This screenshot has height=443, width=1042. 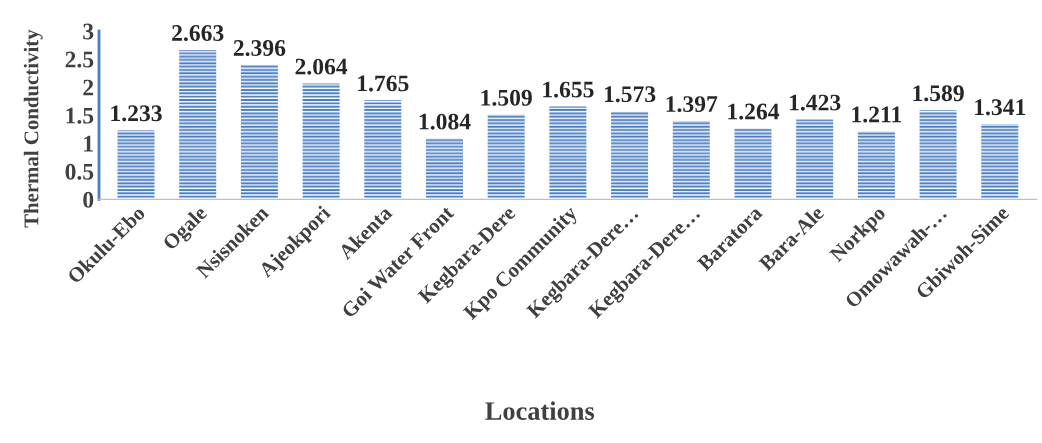 I want to click on y-tick-label: 2.5, so click(x=79, y=59).